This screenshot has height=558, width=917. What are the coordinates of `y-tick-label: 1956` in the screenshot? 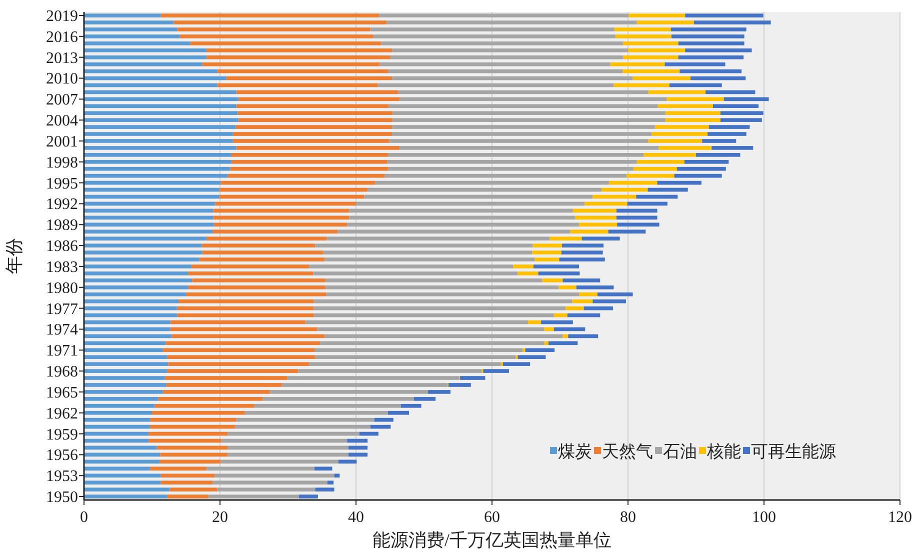 It's located at (62, 455).